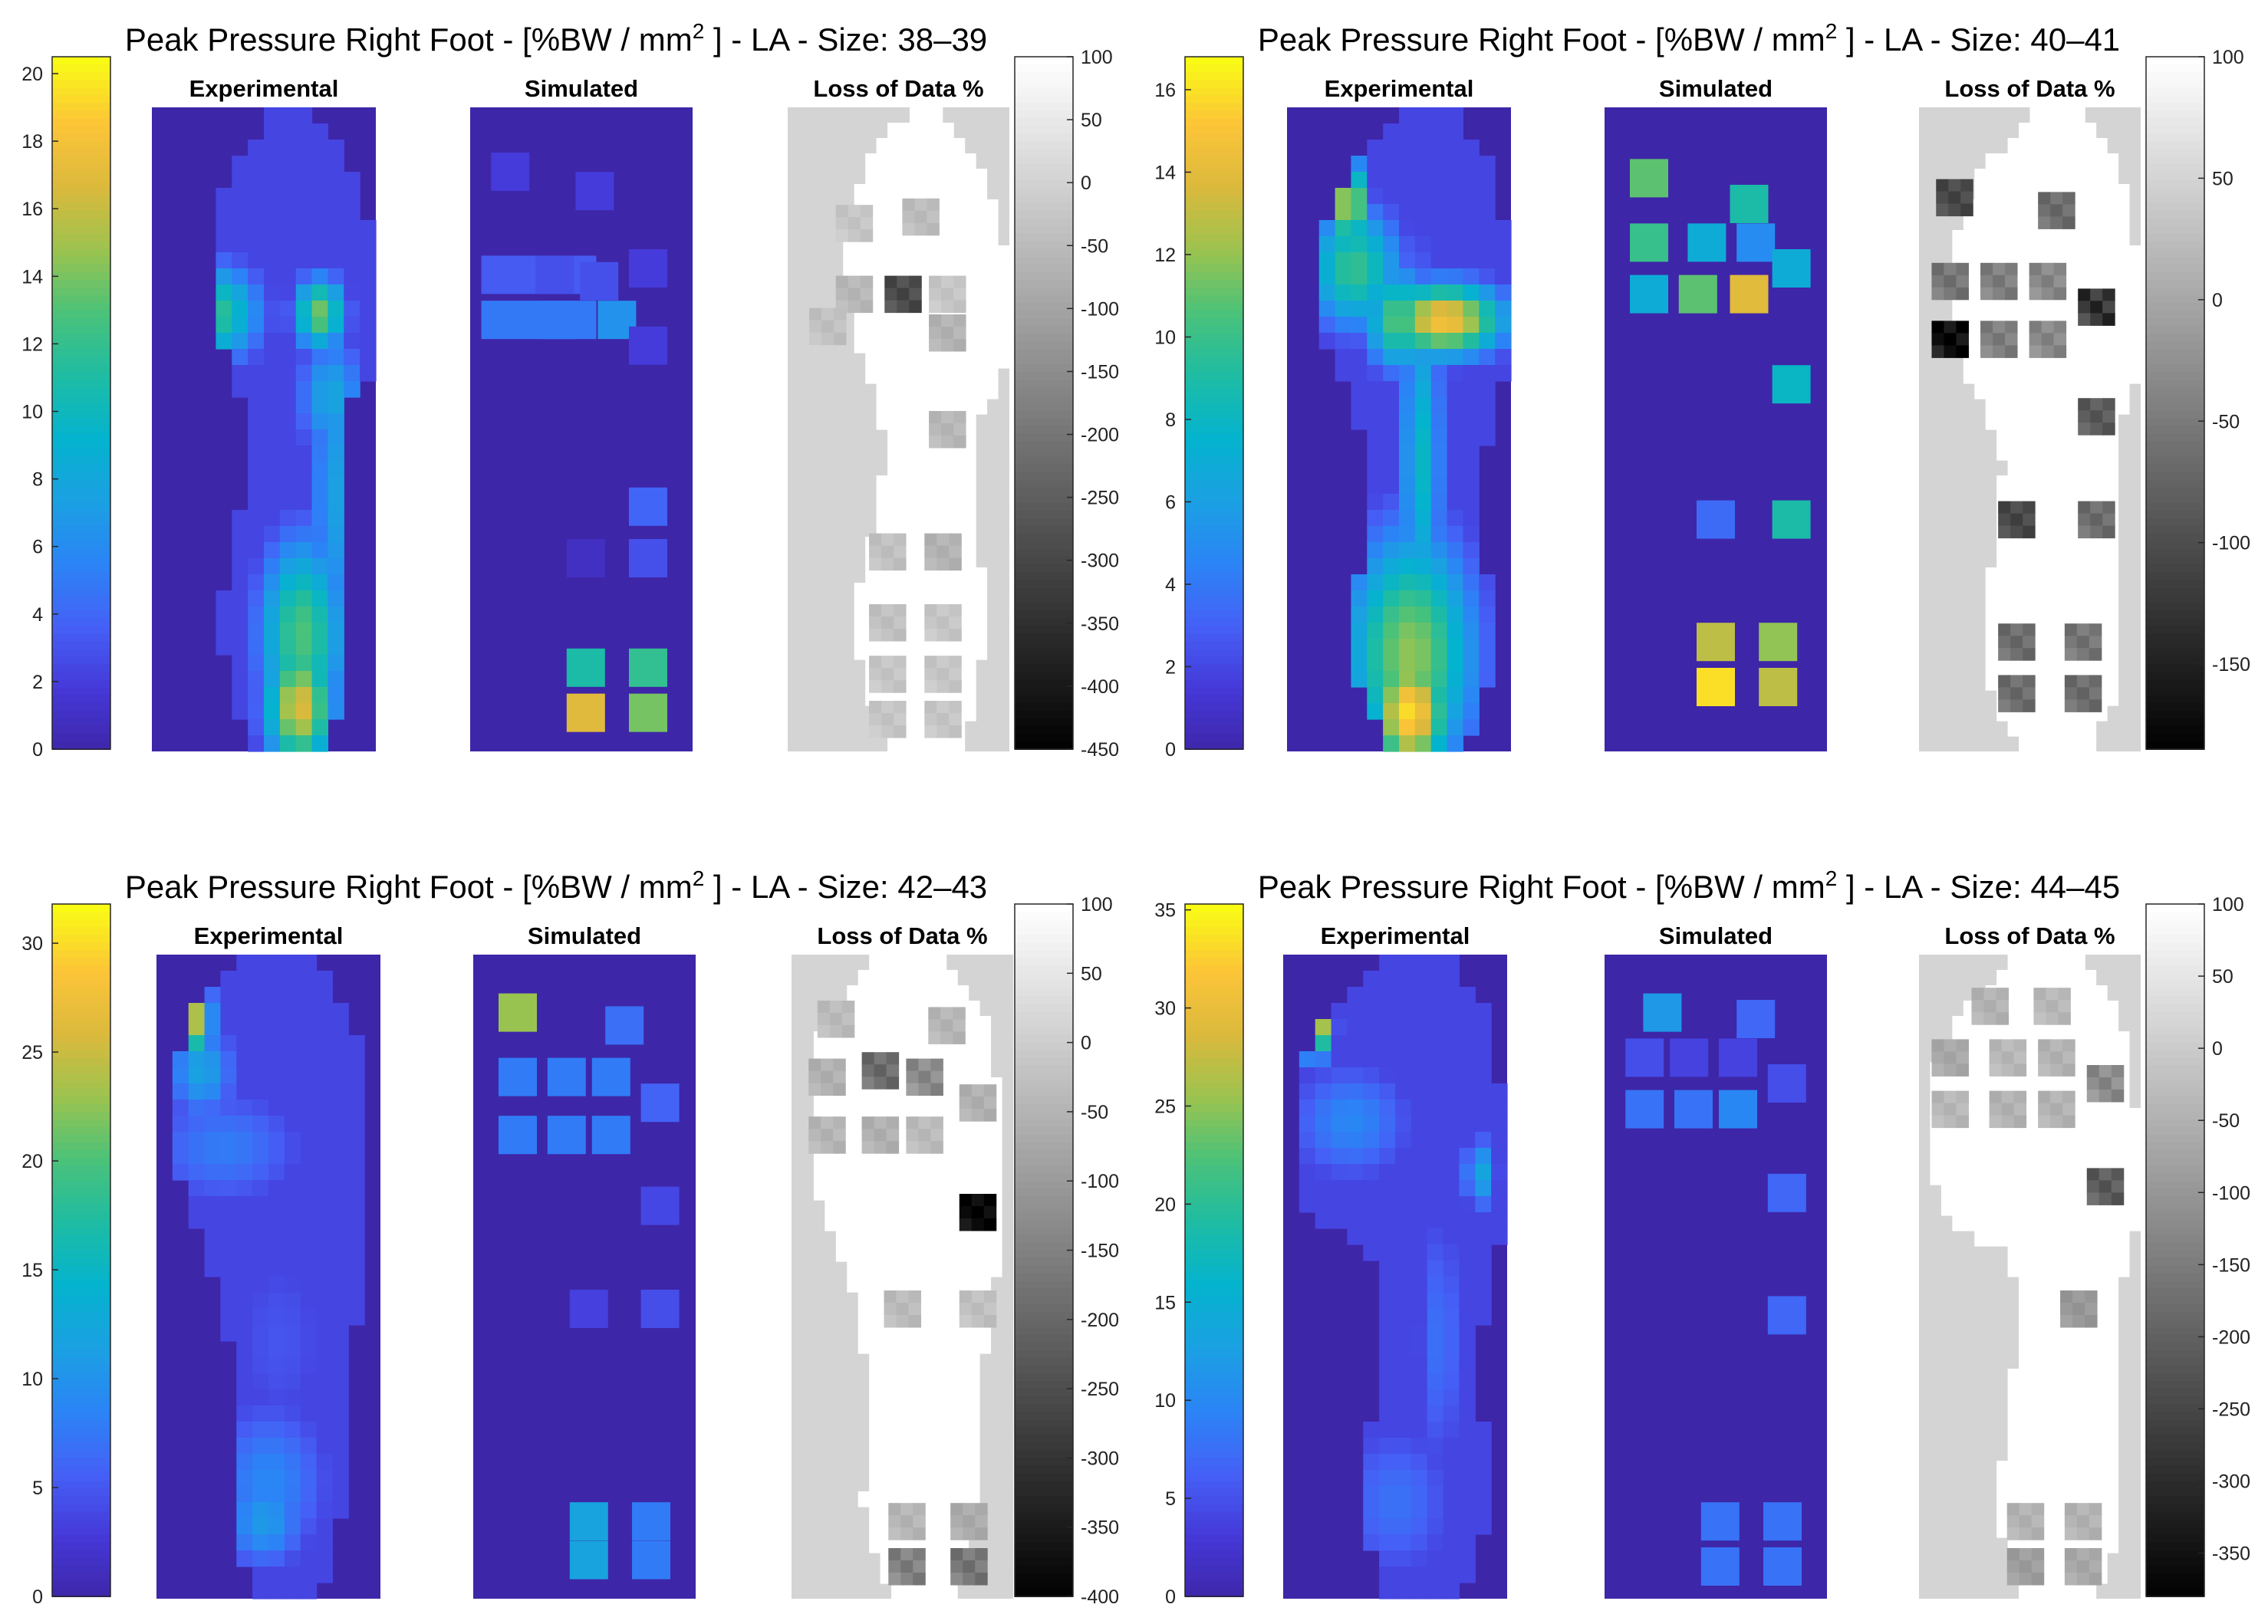  Describe the element at coordinates (1171, 503) in the screenshot. I see `pressure-tick-label: 6` at that location.